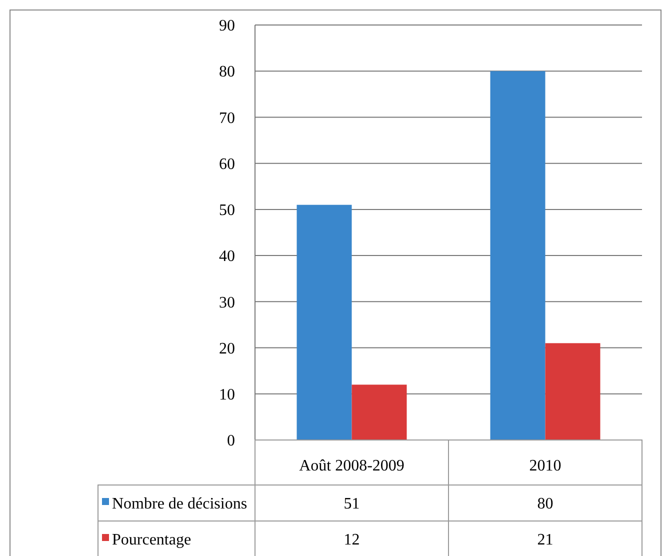  I want to click on y-tick-label: 50, so click(227, 211).